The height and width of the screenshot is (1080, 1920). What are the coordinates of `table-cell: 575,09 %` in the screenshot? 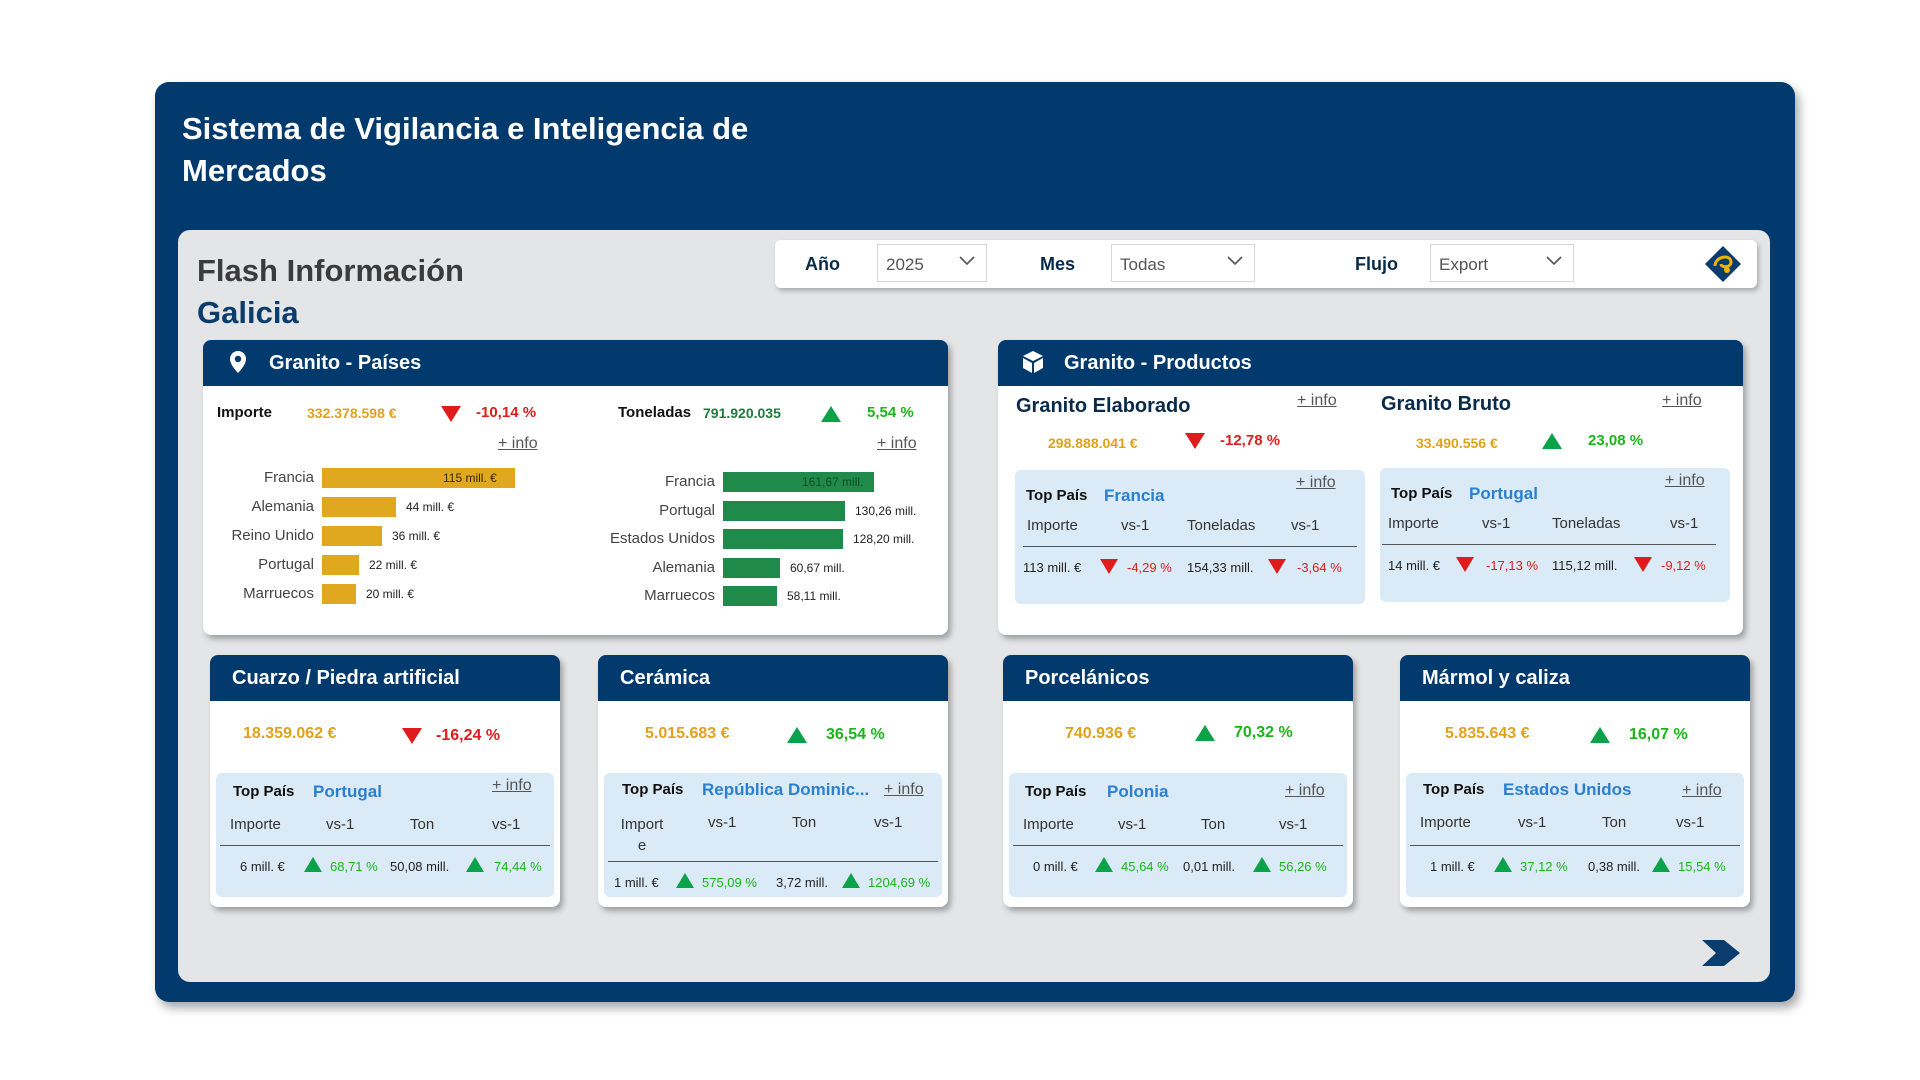 It's located at (729, 882).